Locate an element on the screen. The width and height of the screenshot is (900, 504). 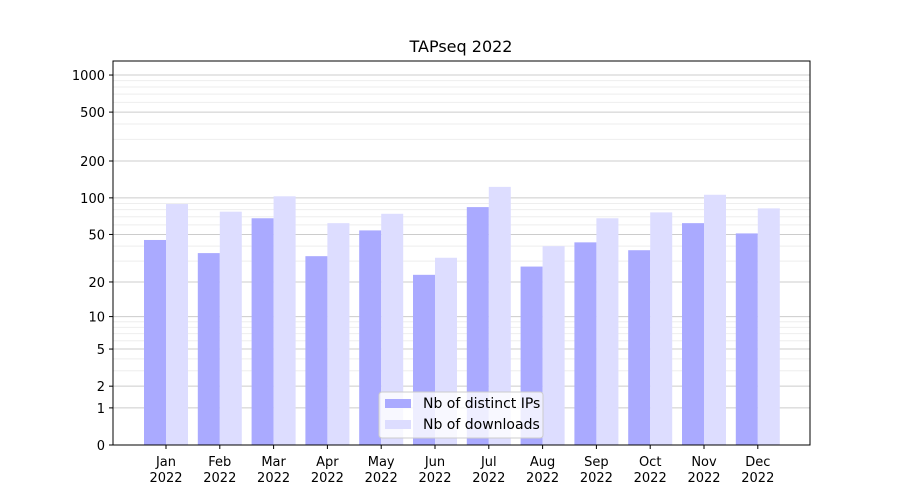
y-tick-label: 1 is located at coordinates (101, 409).